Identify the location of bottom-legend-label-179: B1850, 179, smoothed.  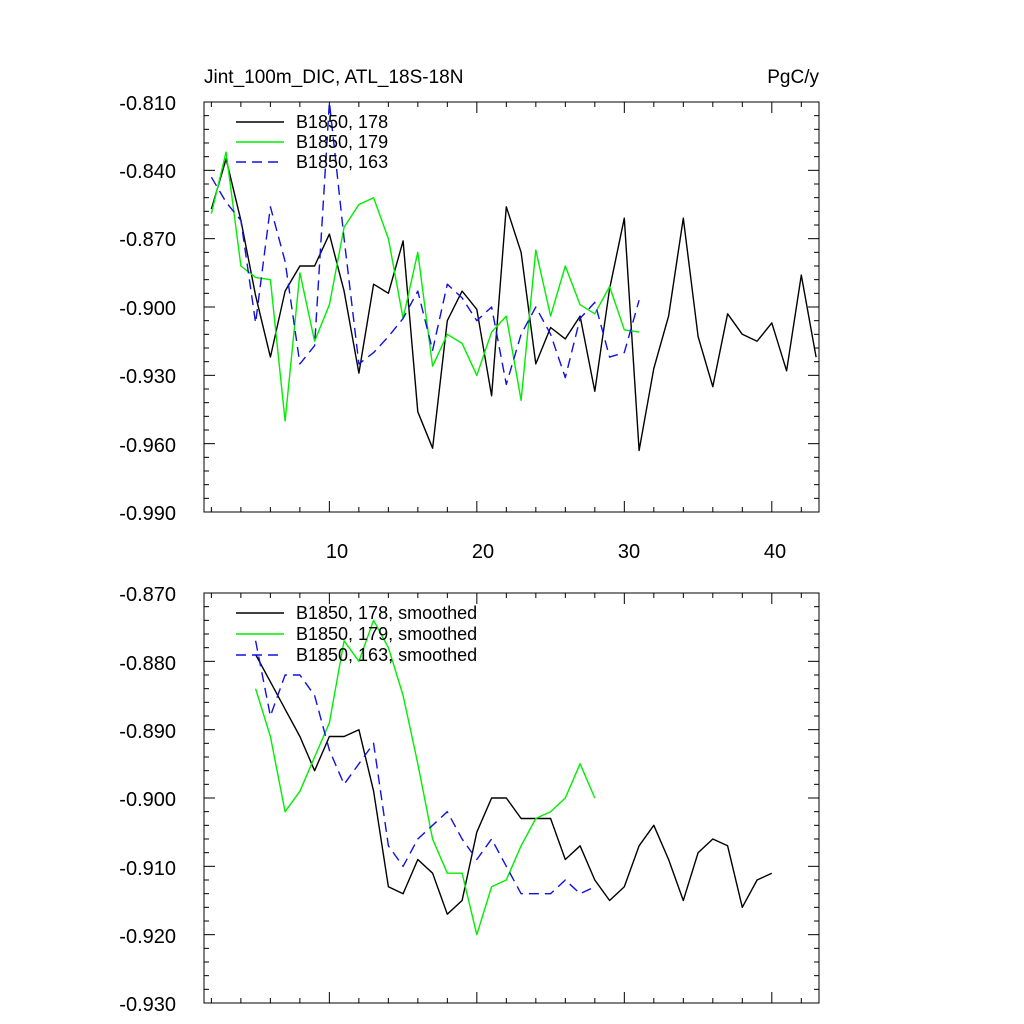
(386, 634).